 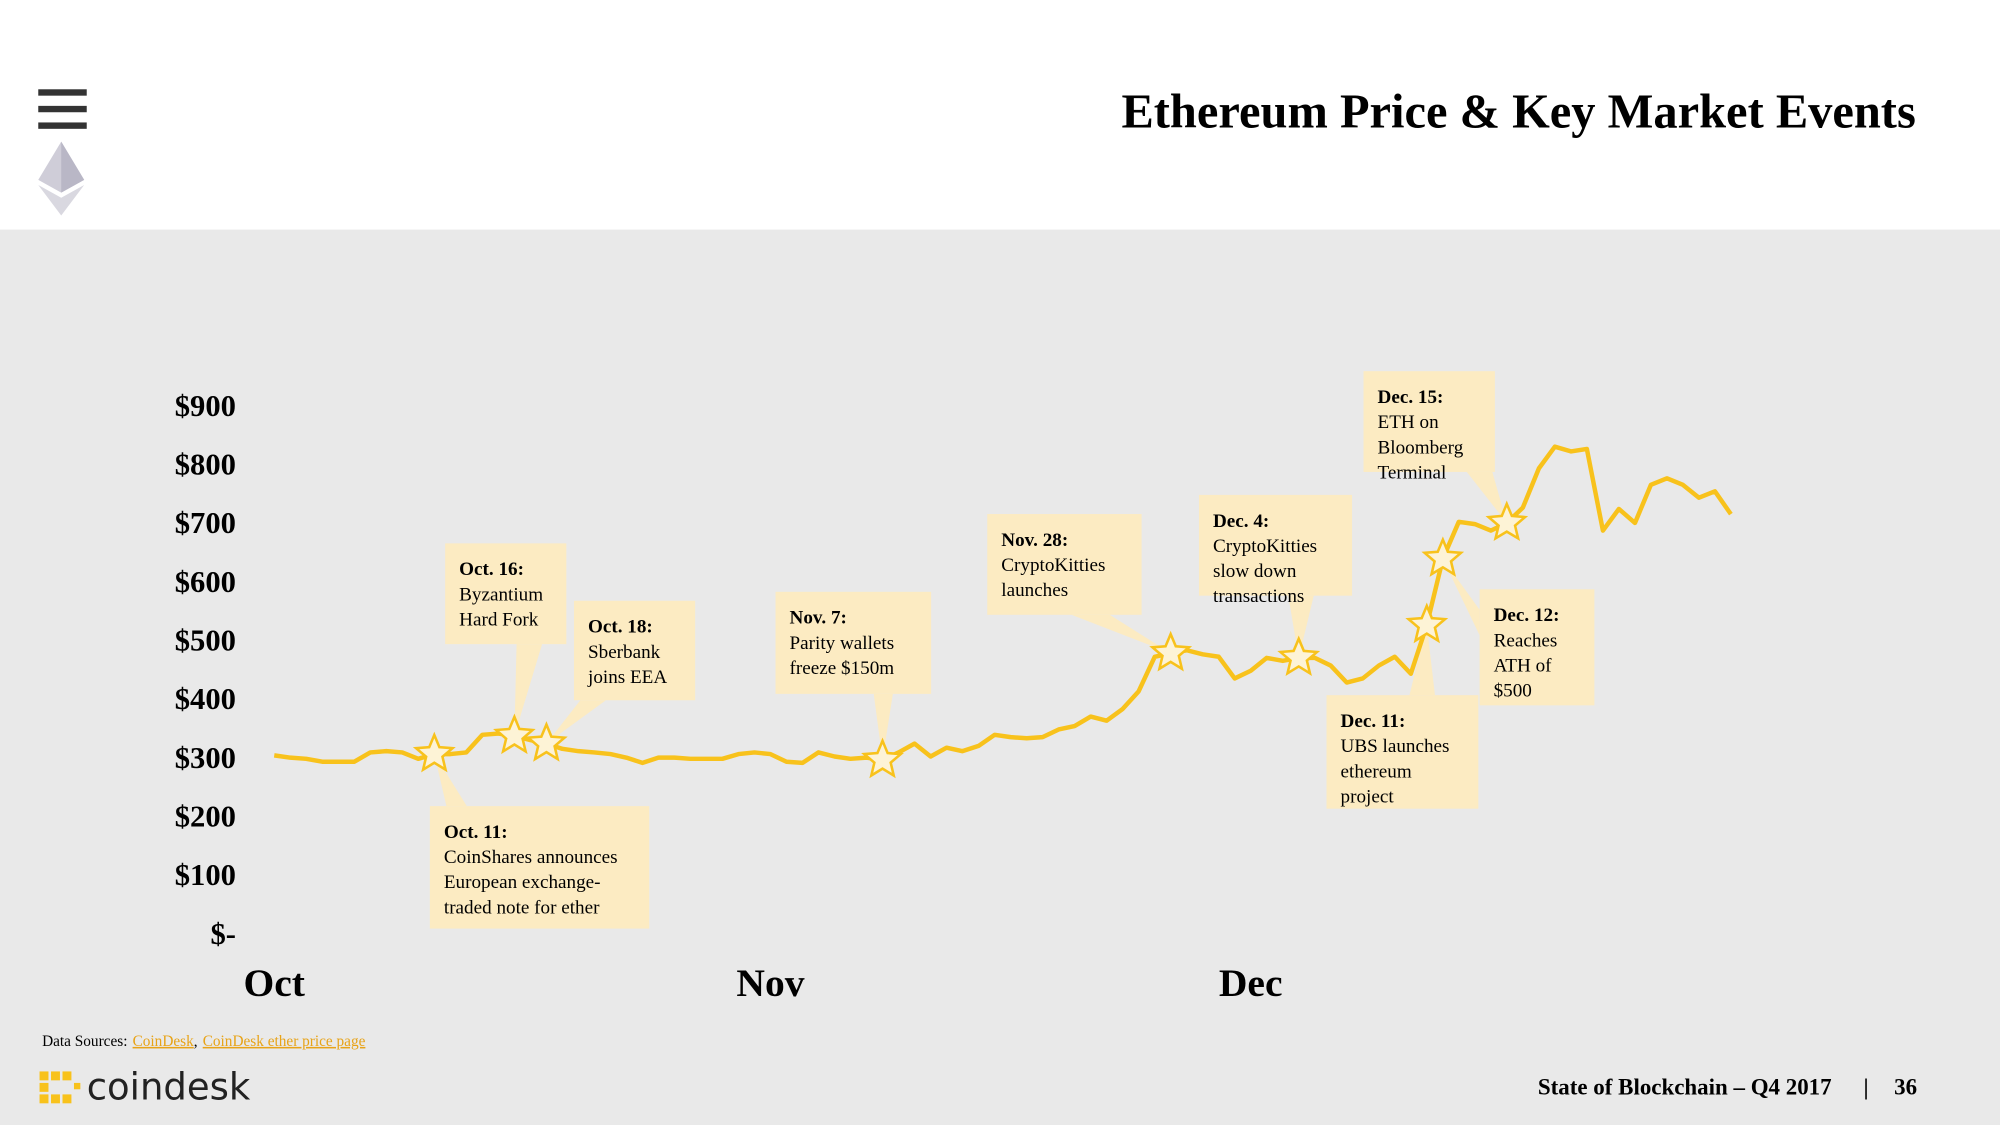 What do you see at coordinates (531, 857) in the screenshot?
I see `callout-text: CoinShares announces` at bounding box center [531, 857].